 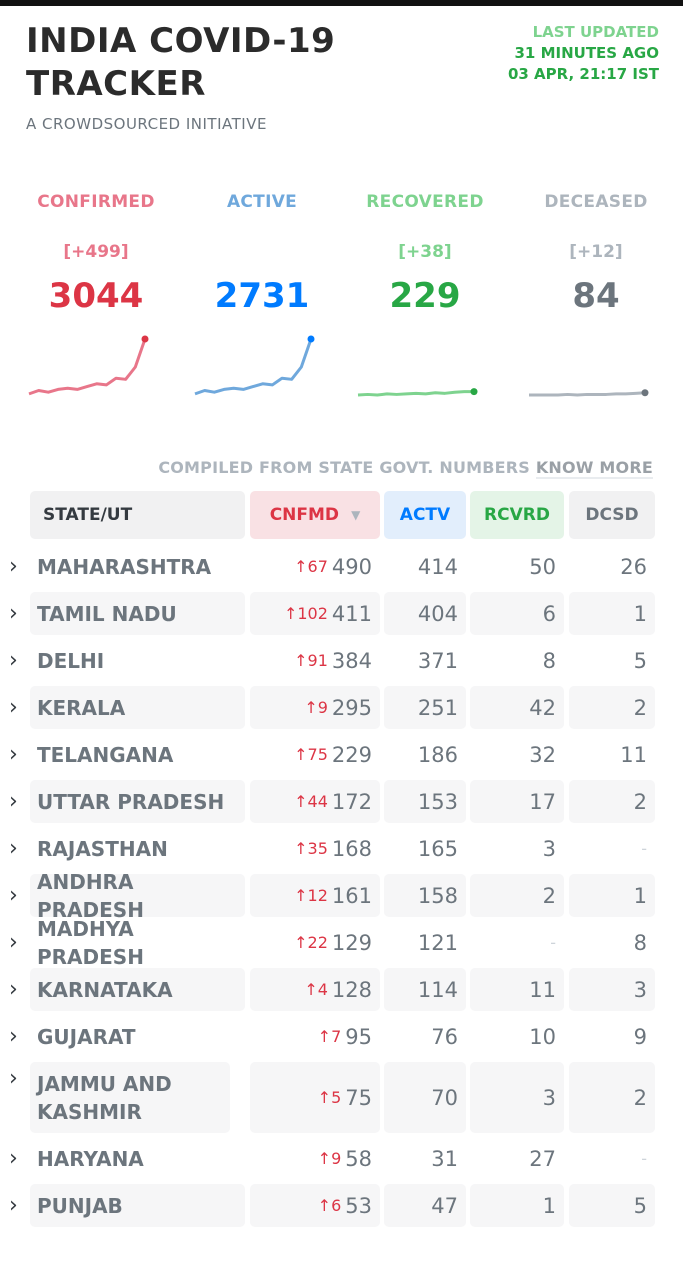 I want to click on active-cell: 153, so click(x=425, y=801).